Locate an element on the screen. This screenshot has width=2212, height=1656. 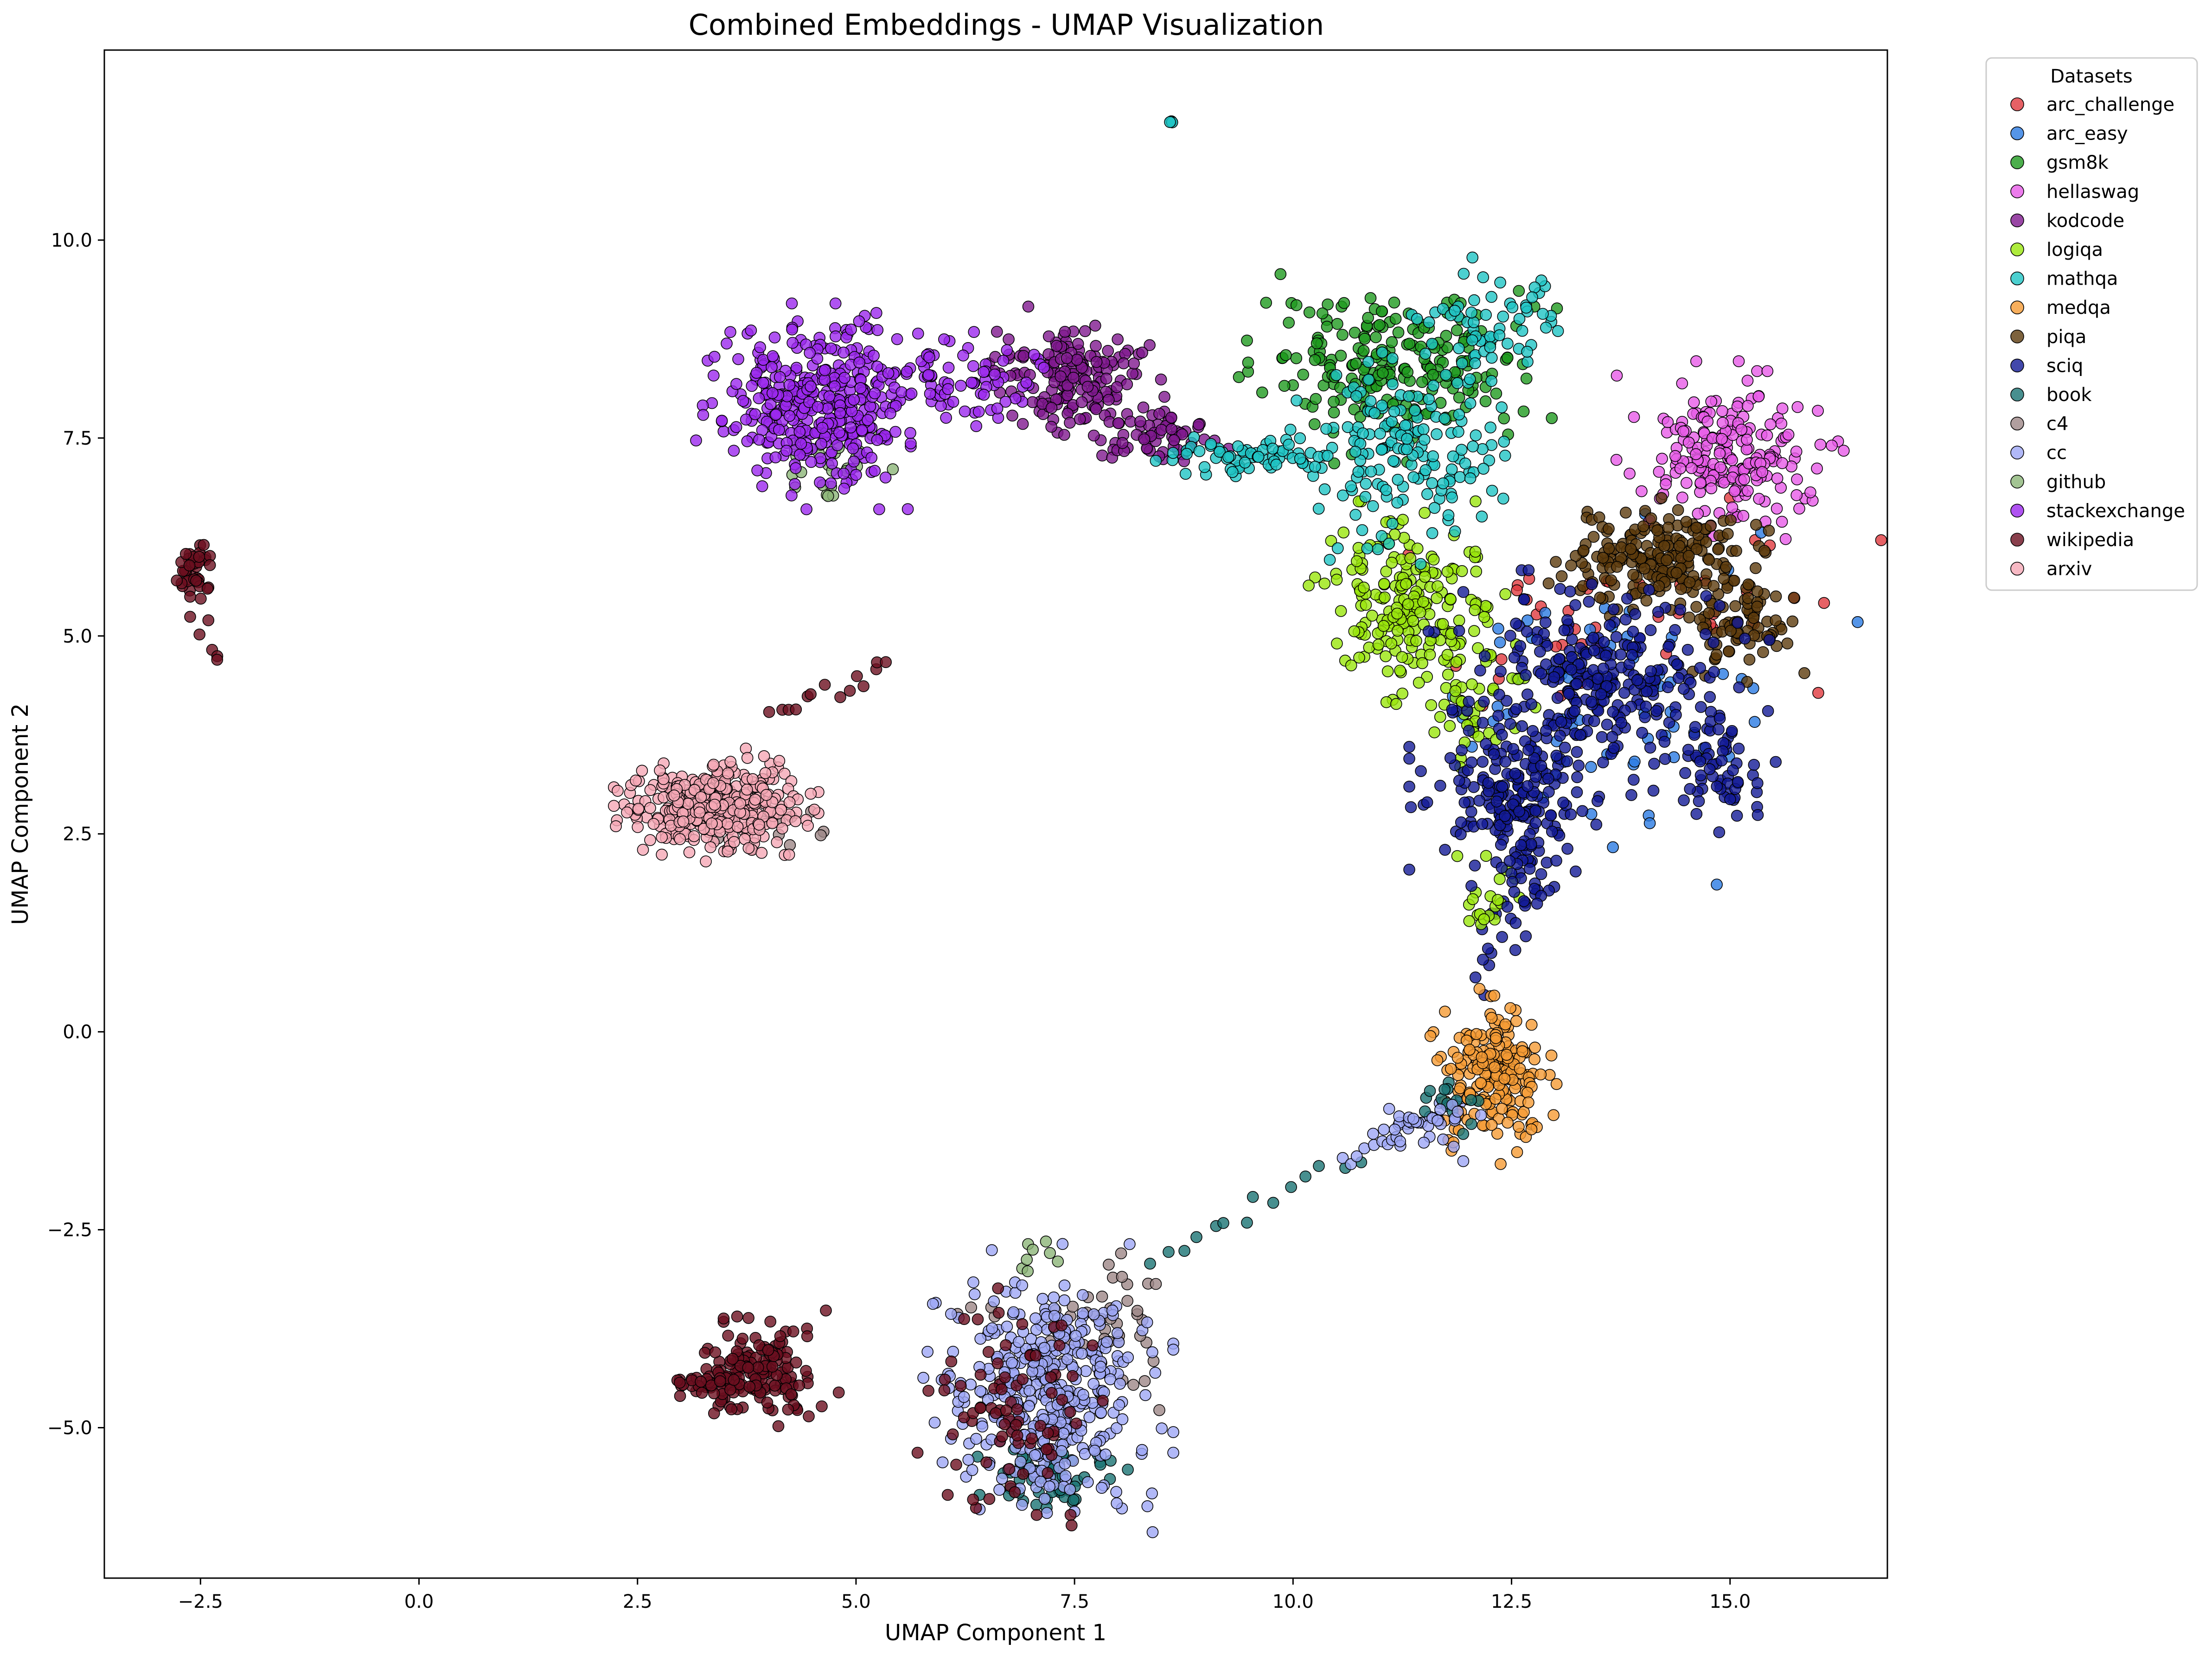
y-tick-label: 7.5 is located at coordinates (77, 438).